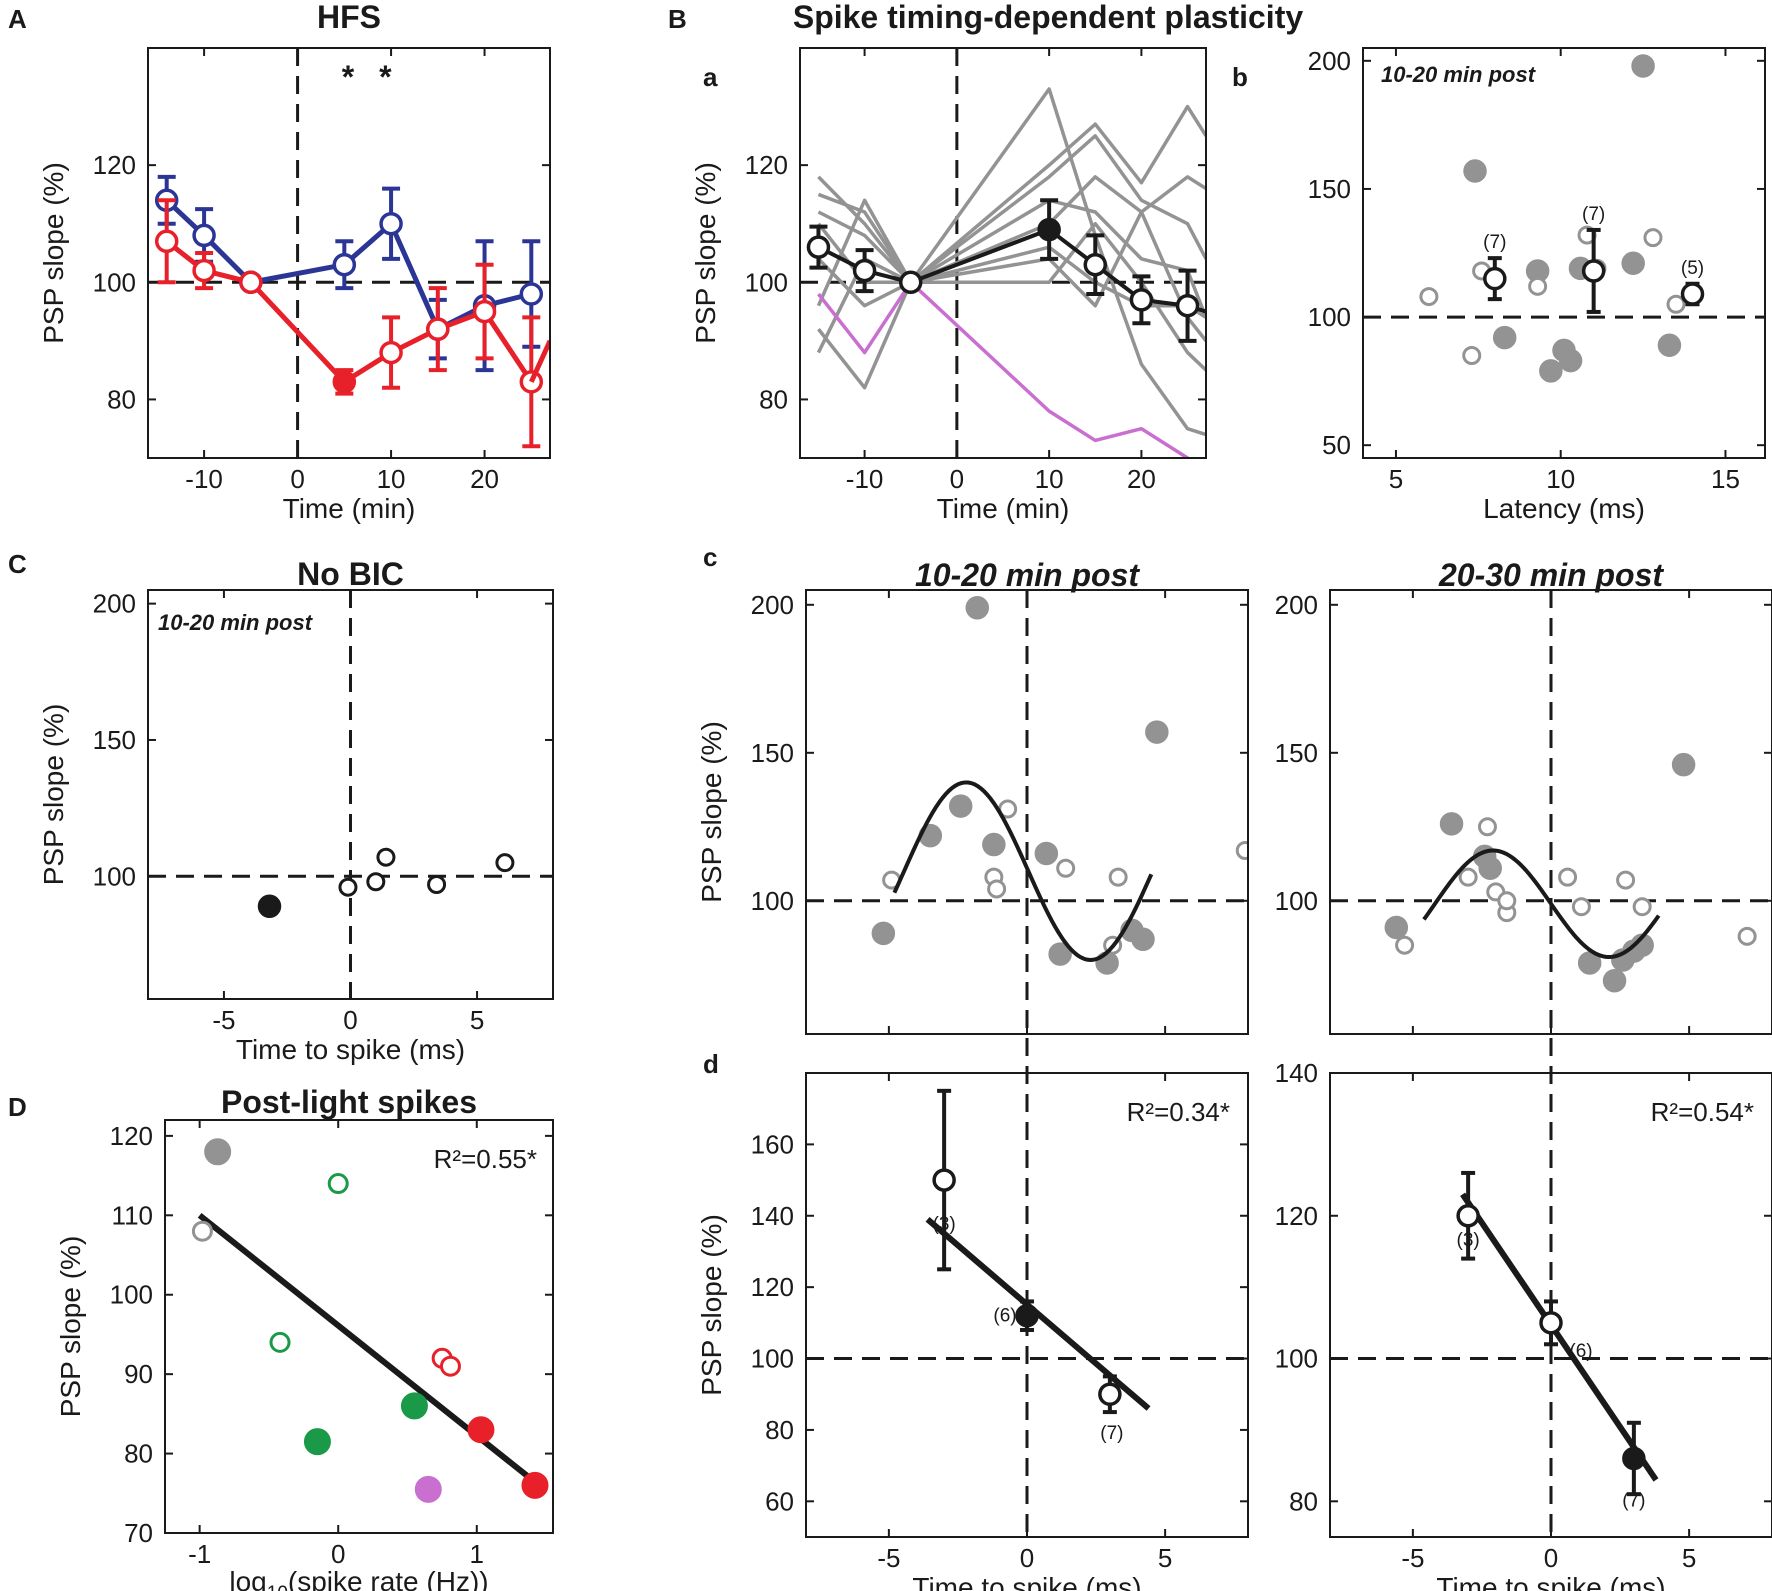 This screenshot has height=1591, width=1772. What do you see at coordinates (199, 1554) in the screenshot?
I see `x-tick-label: -1` at bounding box center [199, 1554].